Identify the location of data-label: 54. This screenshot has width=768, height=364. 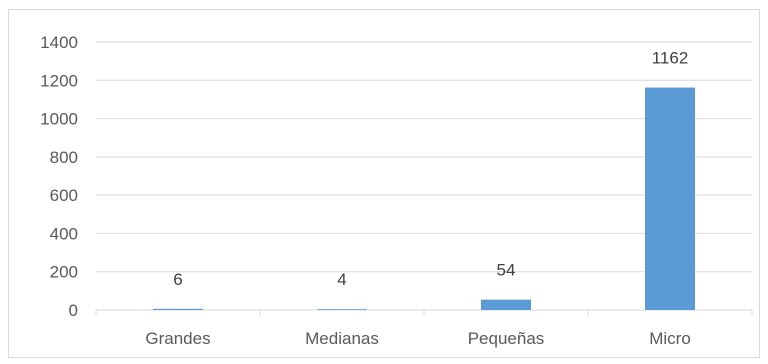
(506, 270).